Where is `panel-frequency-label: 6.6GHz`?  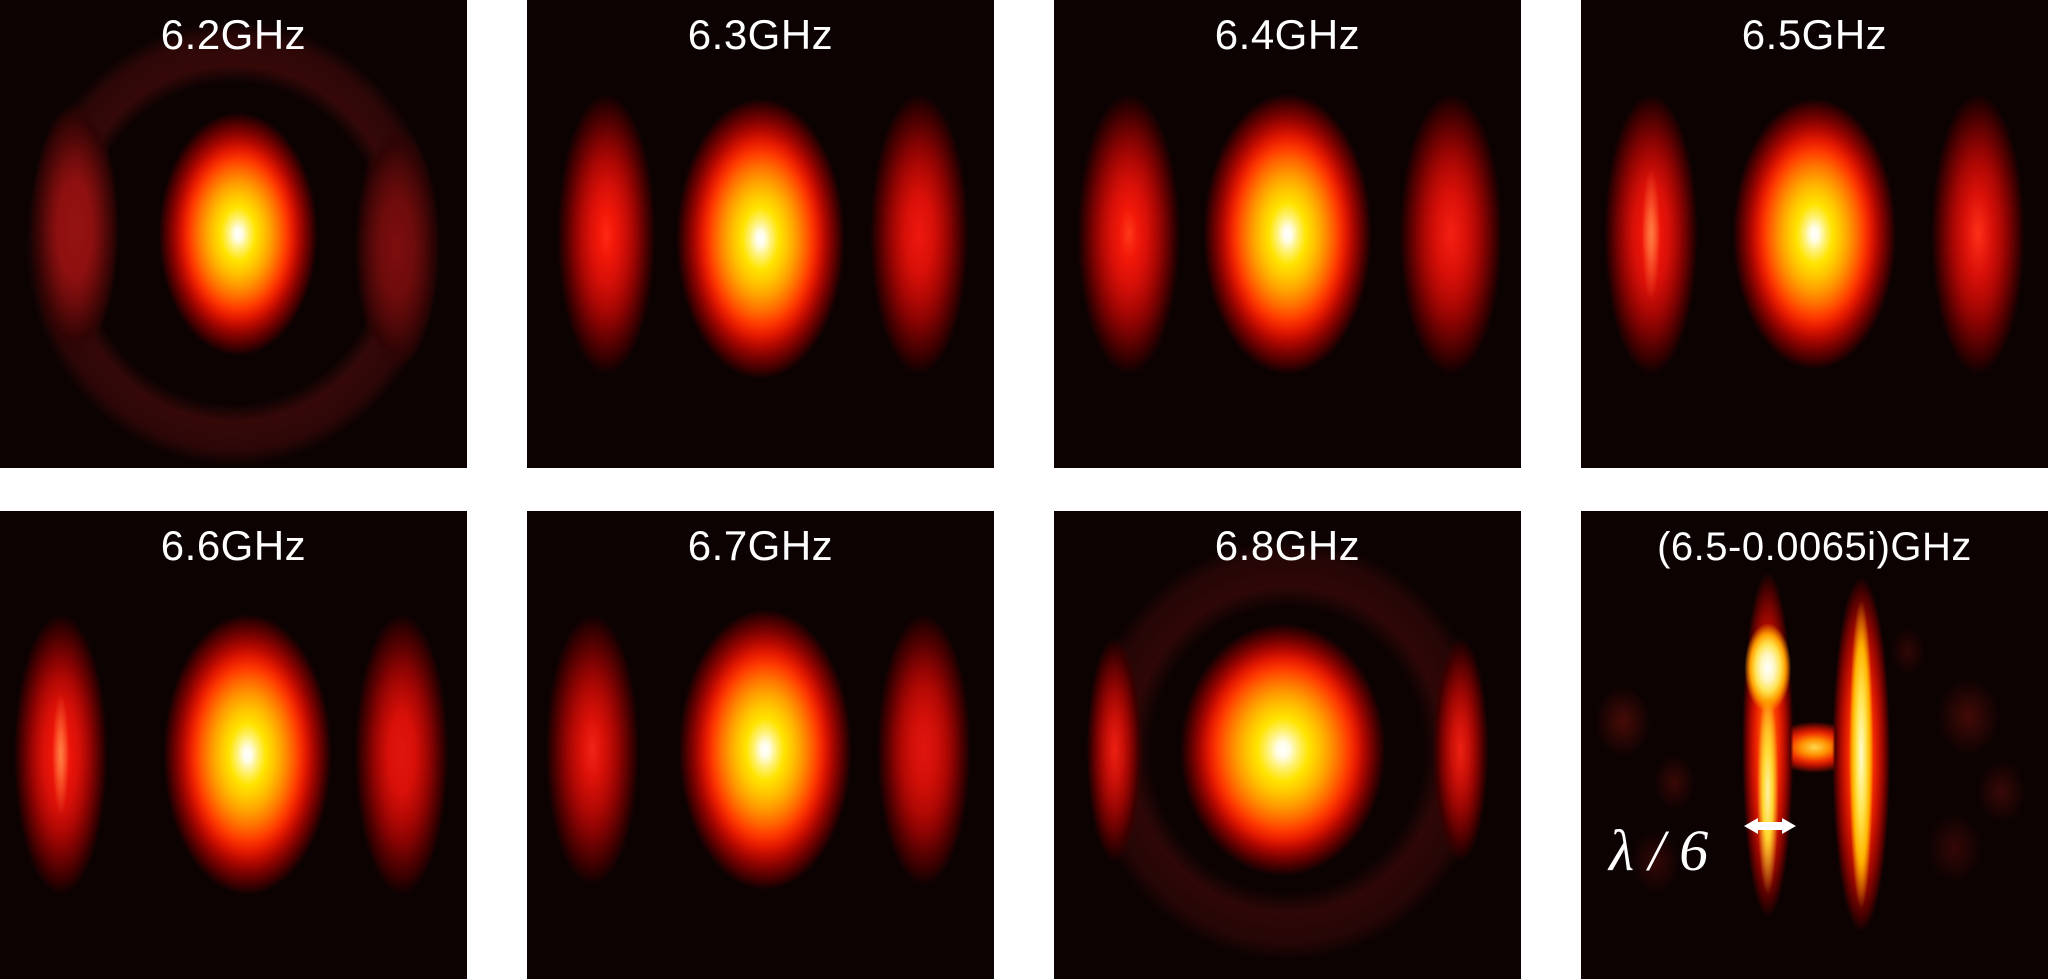 panel-frequency-label: 6.6GHz is located at coordinates (233, 545).